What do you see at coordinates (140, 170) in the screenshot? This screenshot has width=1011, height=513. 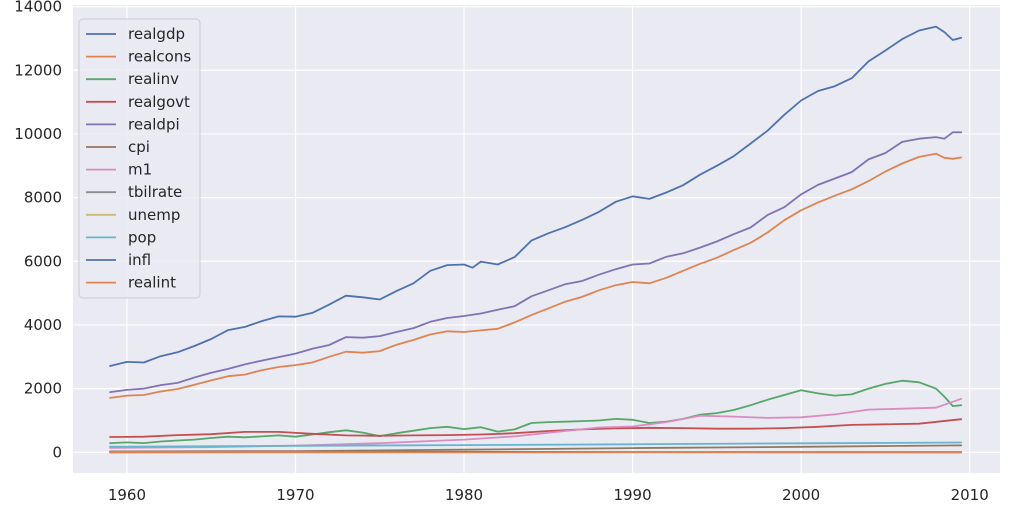 I see `legend-label-m1: m1` at bounding box center [140, 170].